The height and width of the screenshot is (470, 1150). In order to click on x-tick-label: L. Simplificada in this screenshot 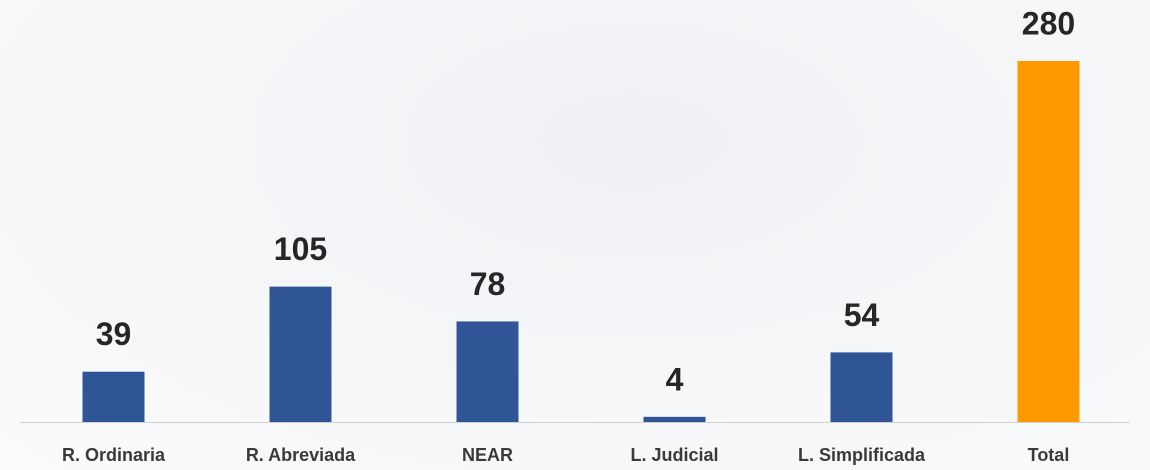, I will do `click(862, 455)`.